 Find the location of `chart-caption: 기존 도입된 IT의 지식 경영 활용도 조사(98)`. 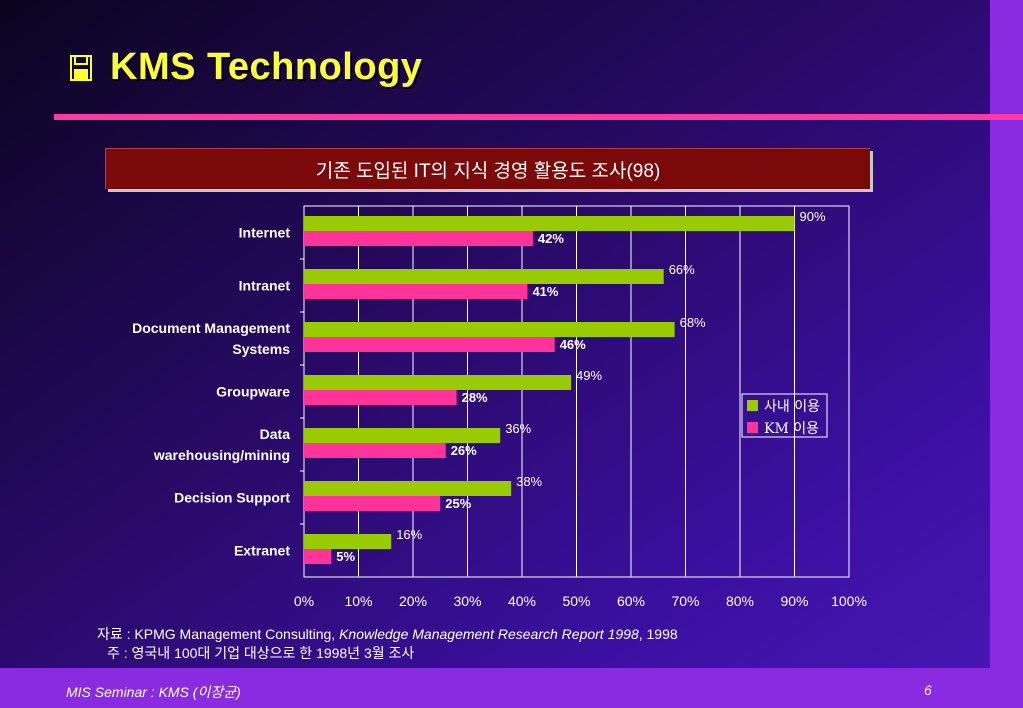

chart-caption: 기존 도입된 IT의 지식 경영 활용도 조사(98) is located at coordinates (487, 168).